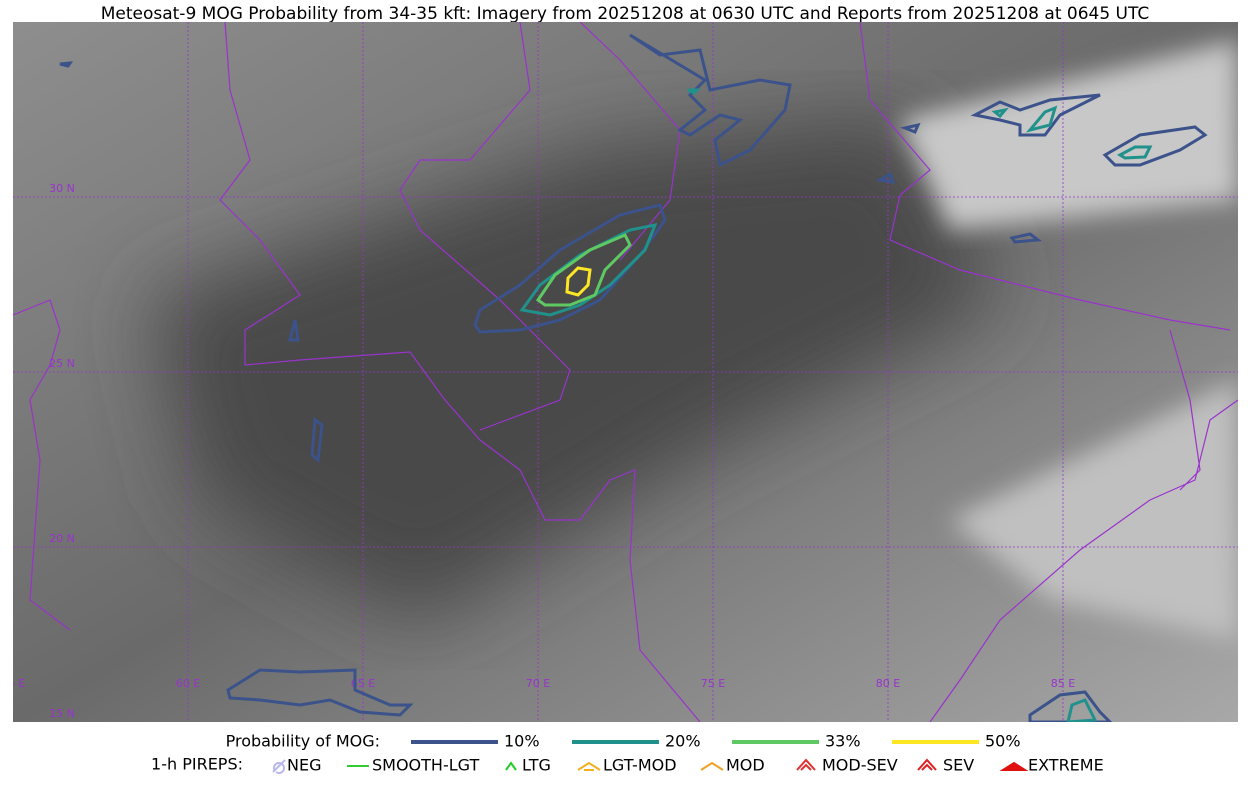  I want to click on pirep-label: LGT-MOD, so click(640, 765).